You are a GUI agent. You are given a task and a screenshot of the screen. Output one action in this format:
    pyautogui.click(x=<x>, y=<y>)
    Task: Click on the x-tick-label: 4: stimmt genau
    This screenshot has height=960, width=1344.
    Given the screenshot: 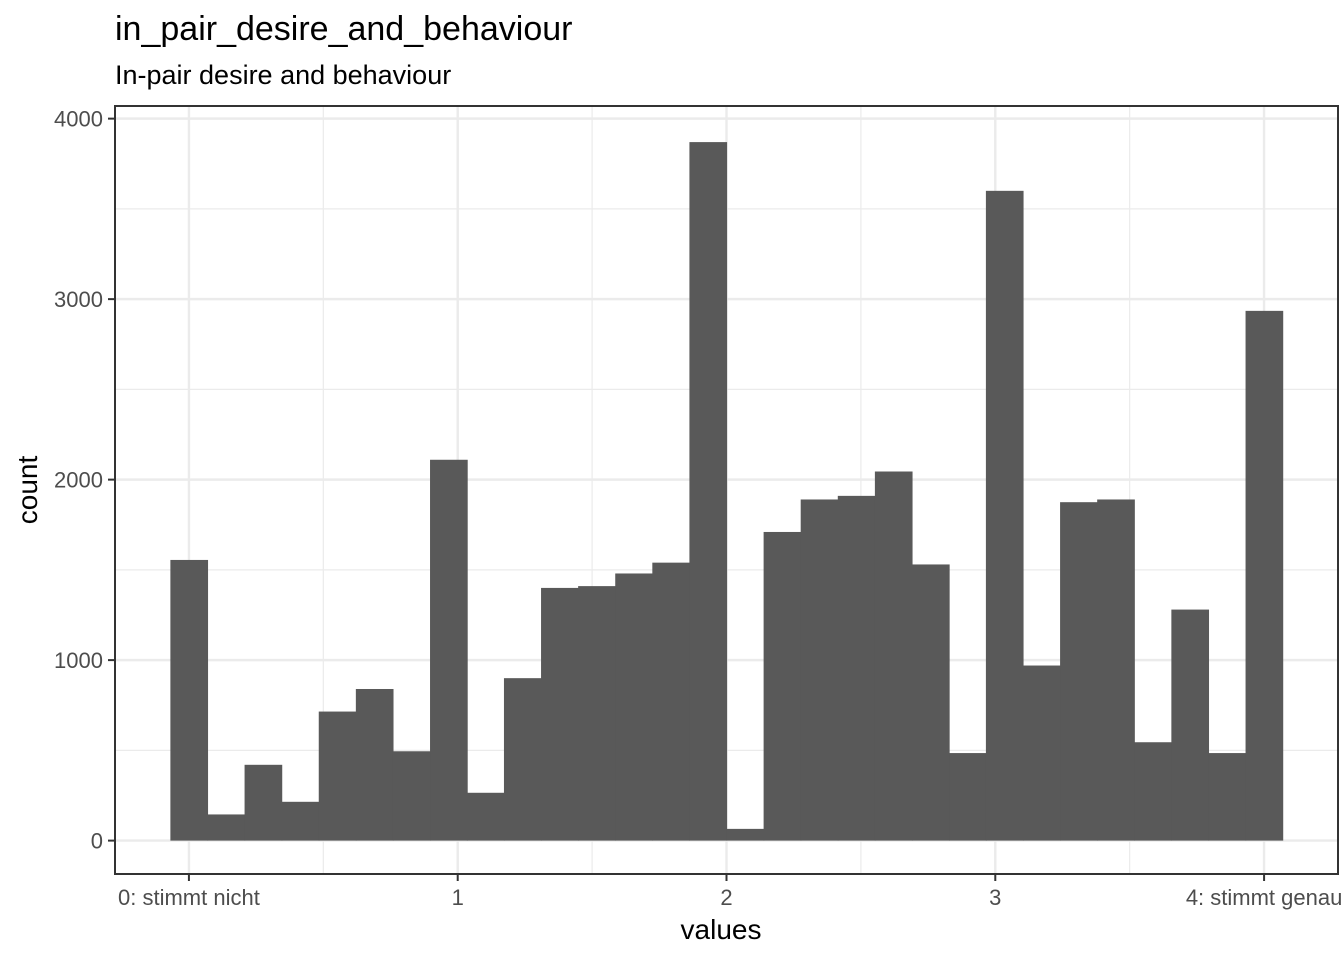 What is the action you would take?
    pyautogui.click(x=1264, y=897)
    